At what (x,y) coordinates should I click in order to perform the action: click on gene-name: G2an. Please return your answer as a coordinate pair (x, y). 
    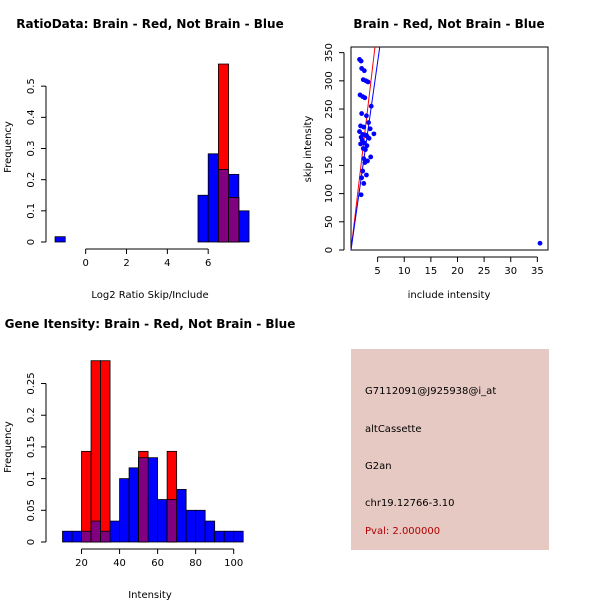
    Looking at the image, I should click on (378, 466).